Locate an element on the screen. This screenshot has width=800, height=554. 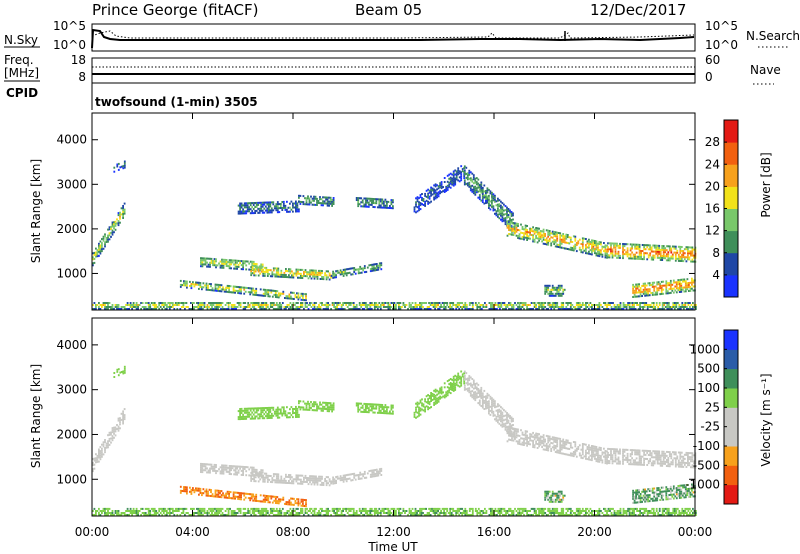
noise-tick-top-right: 10^5 is located at coordinates (721, 26).